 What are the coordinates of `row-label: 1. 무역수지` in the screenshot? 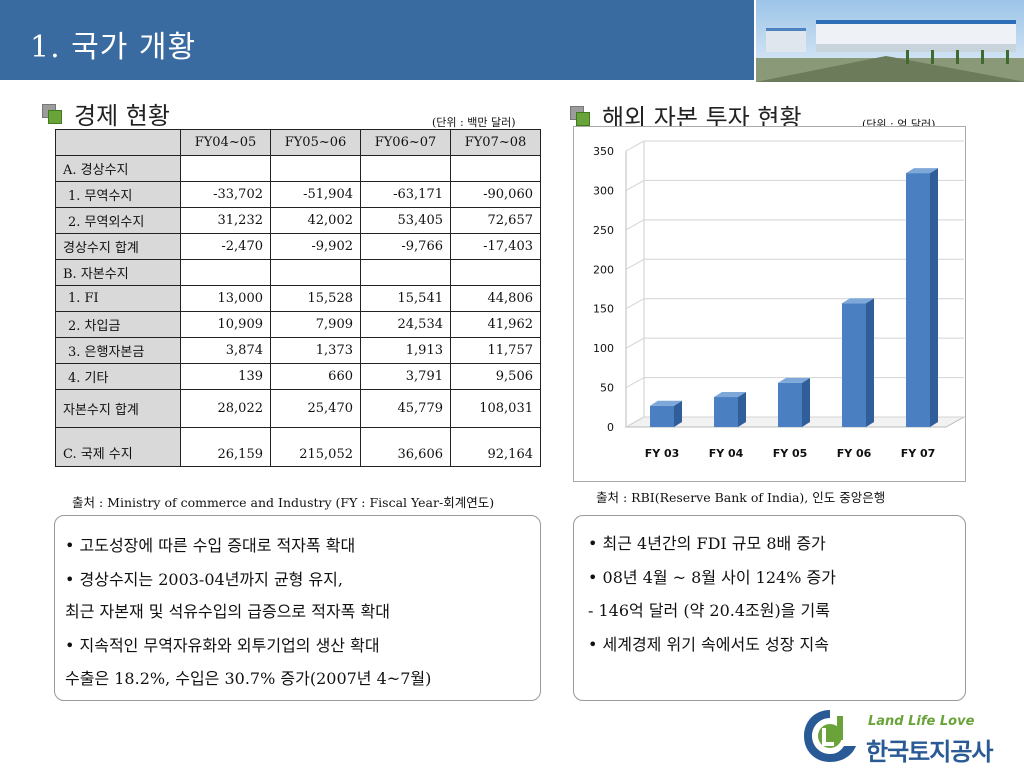 It's located at (118, 194).